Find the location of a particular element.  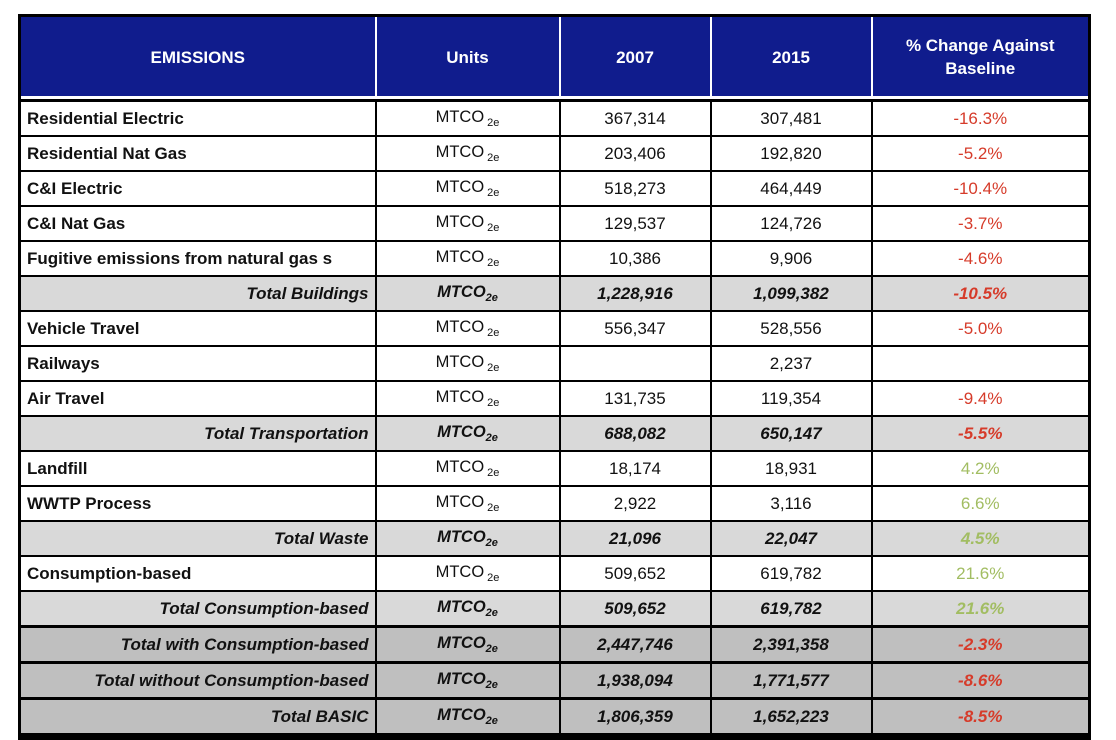

row-label: C&I Electric is located at coordinates (197, 188).